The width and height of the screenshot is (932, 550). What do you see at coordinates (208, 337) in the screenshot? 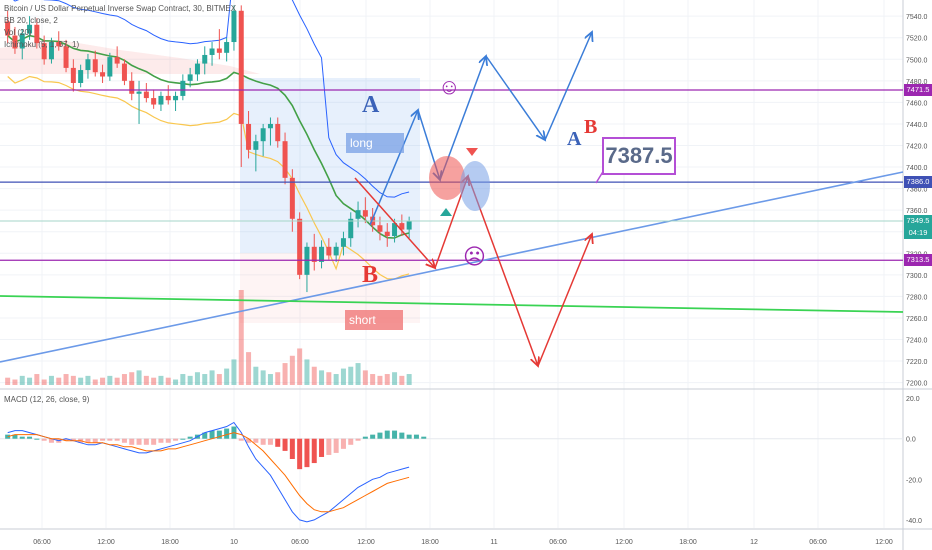
I see `volume-bars` at bounding box center [208, 337].